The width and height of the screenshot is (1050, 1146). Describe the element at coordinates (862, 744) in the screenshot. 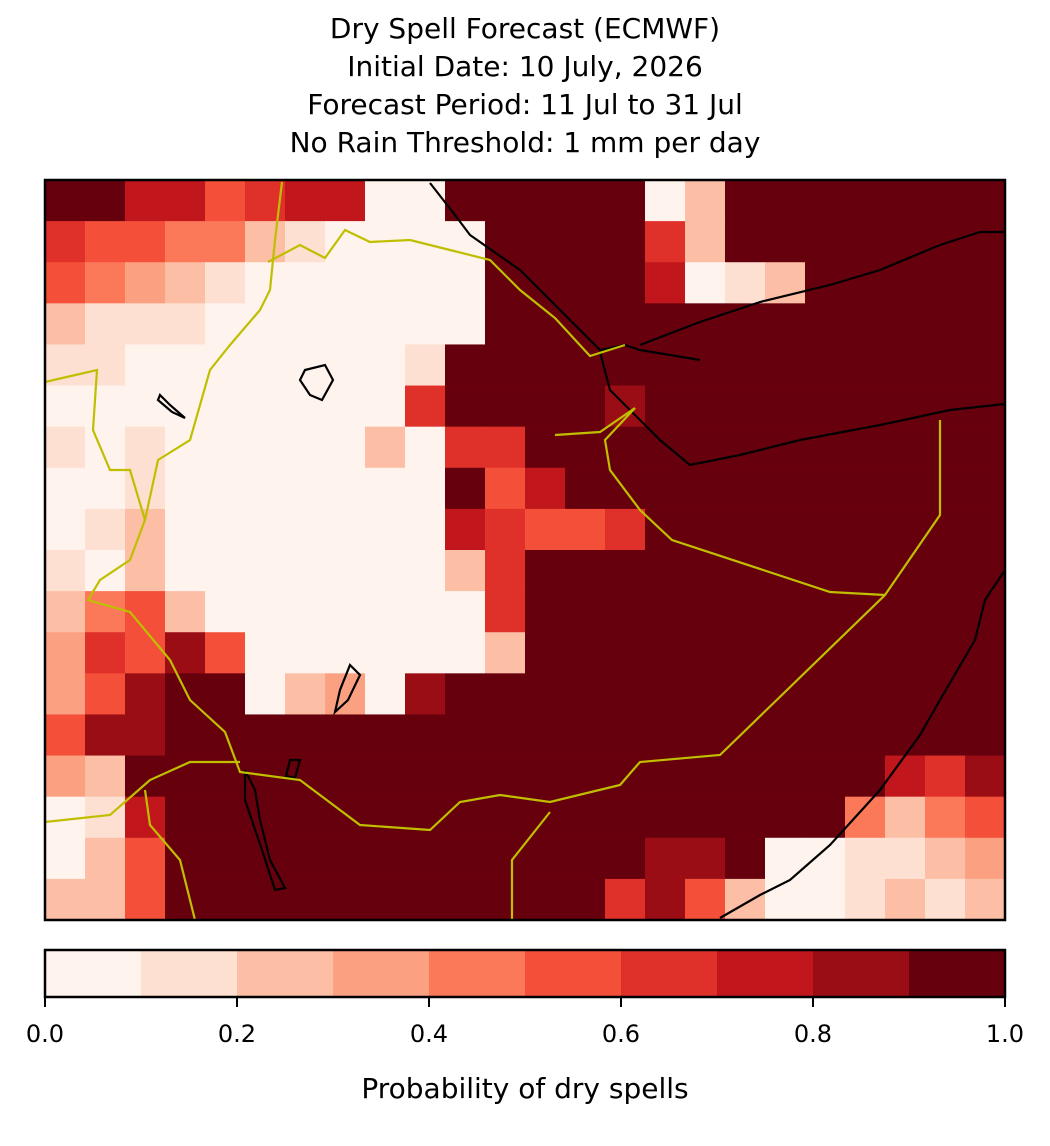

I see `coastline` at that location.